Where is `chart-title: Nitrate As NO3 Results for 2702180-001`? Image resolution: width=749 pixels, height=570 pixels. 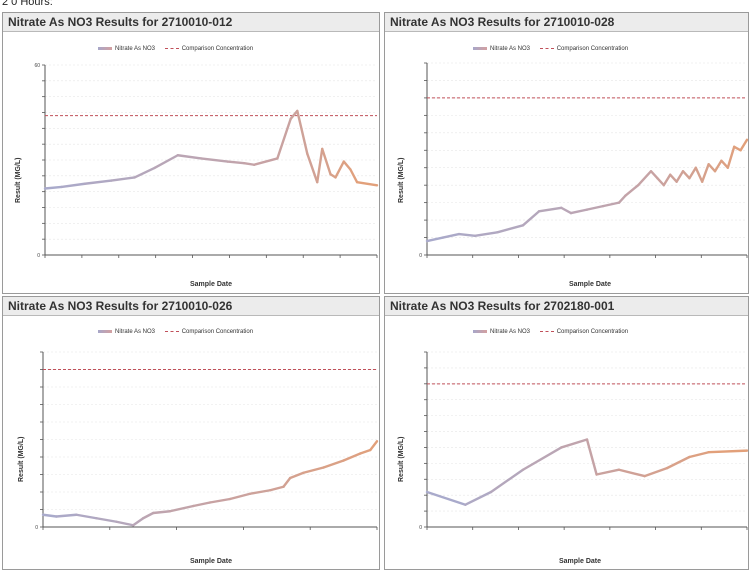
chart-title: Nitrate As NO3 Results for 2702180-001 is located at coordinates (566, 306).